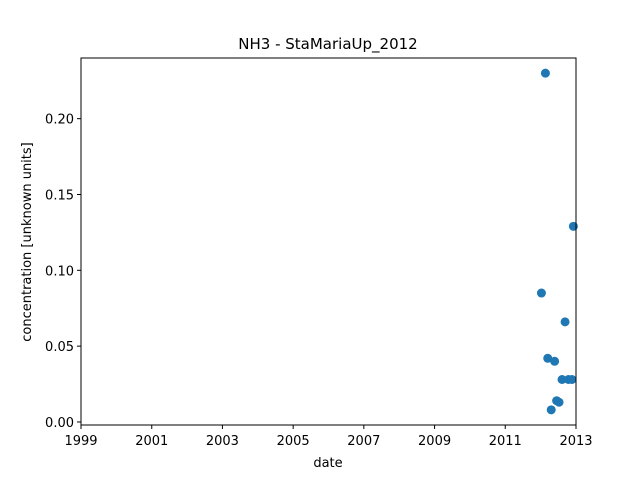  Describe the element at coordinates (575, 441) in the screenshot. I see `x-tick-label: 2013` at that location.